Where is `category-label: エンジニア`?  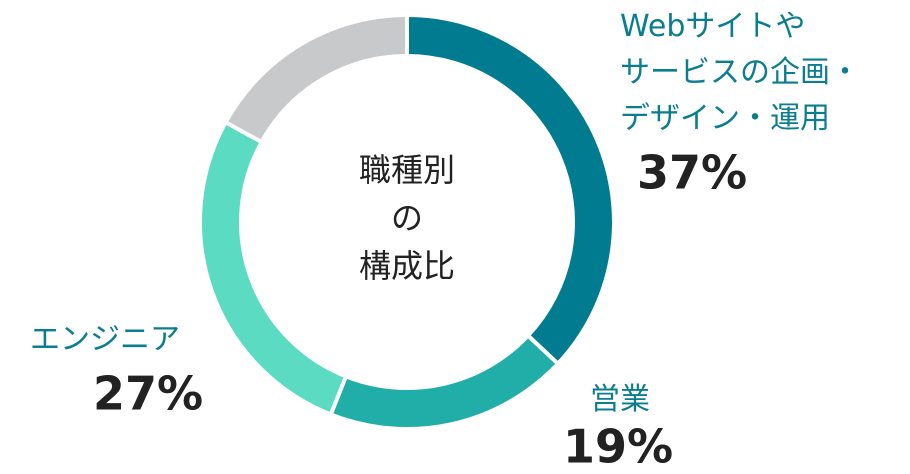 category-label: エンジニア is located at coordinates (105, 339).